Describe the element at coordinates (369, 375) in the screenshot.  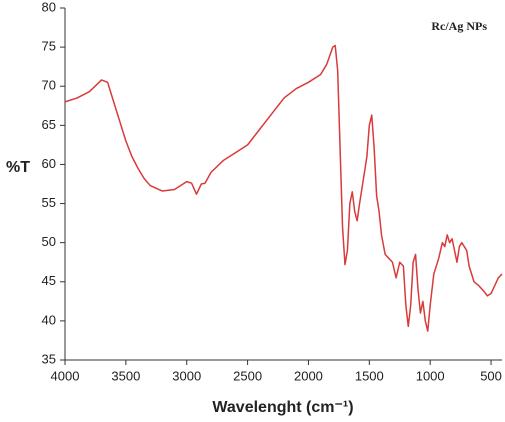
I see `x-tick-label: 1500` at that location.